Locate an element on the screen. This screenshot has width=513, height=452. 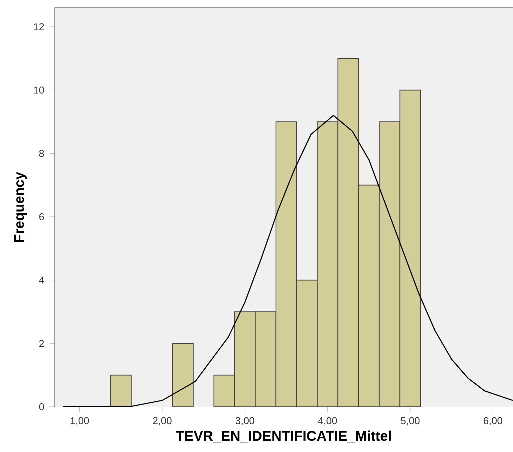
y-tick-label: 4 is located at coordinates (41, 280).